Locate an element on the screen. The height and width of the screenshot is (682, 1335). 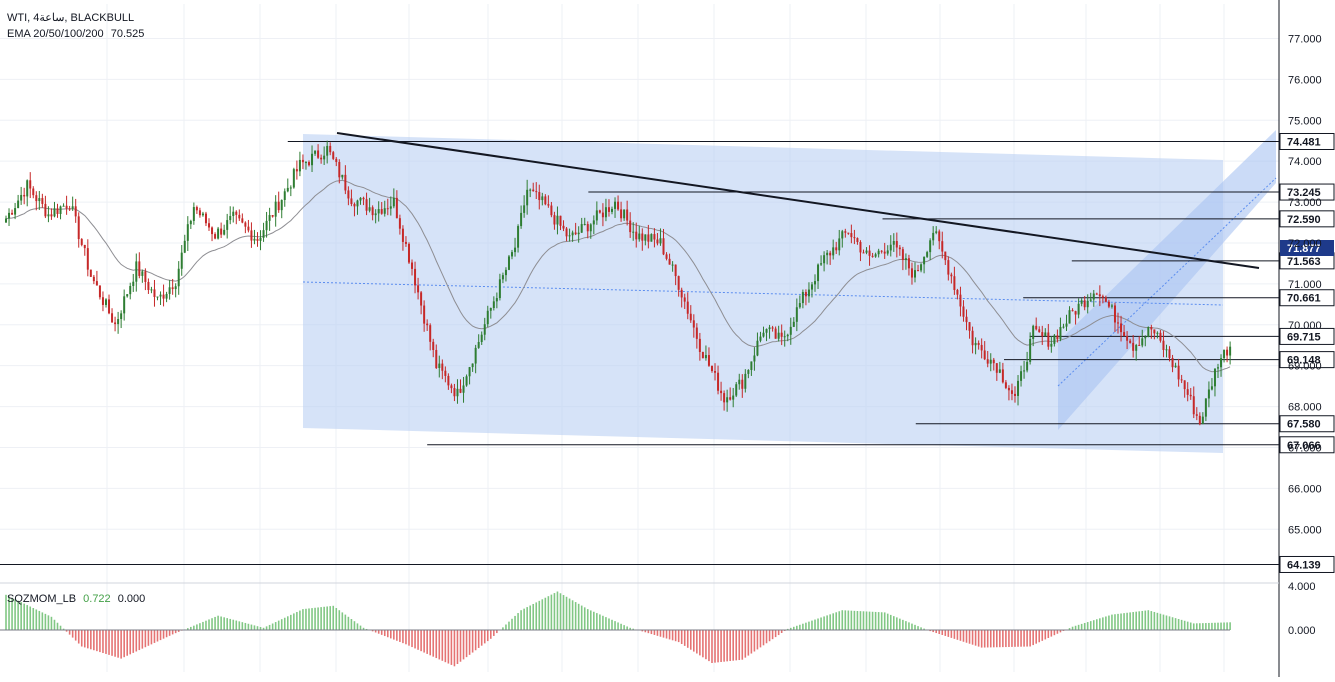
level-tag-label: 74.481 is located at coordinates (1304, 142).